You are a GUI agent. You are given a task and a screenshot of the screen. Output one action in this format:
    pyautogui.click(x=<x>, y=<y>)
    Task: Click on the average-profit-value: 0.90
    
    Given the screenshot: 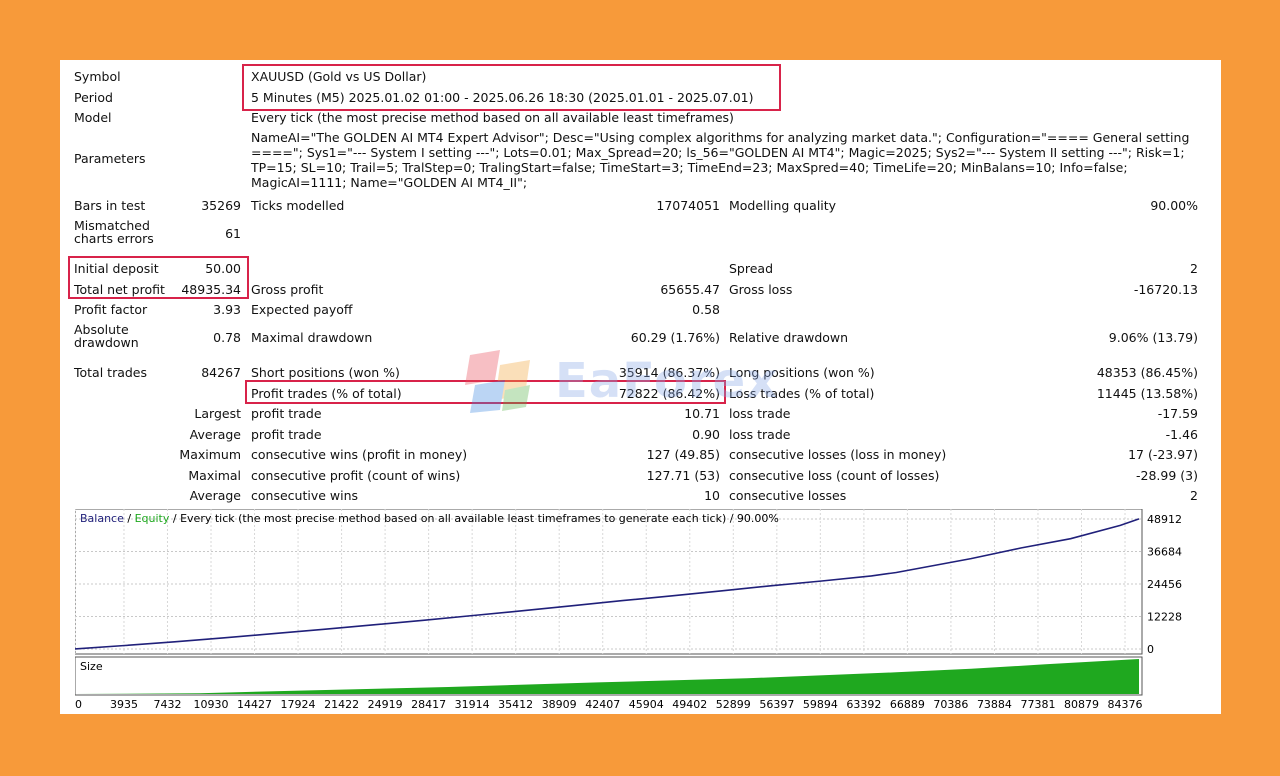 What is the action you would take?
    pyautogui.click(x=706, y=434)
    